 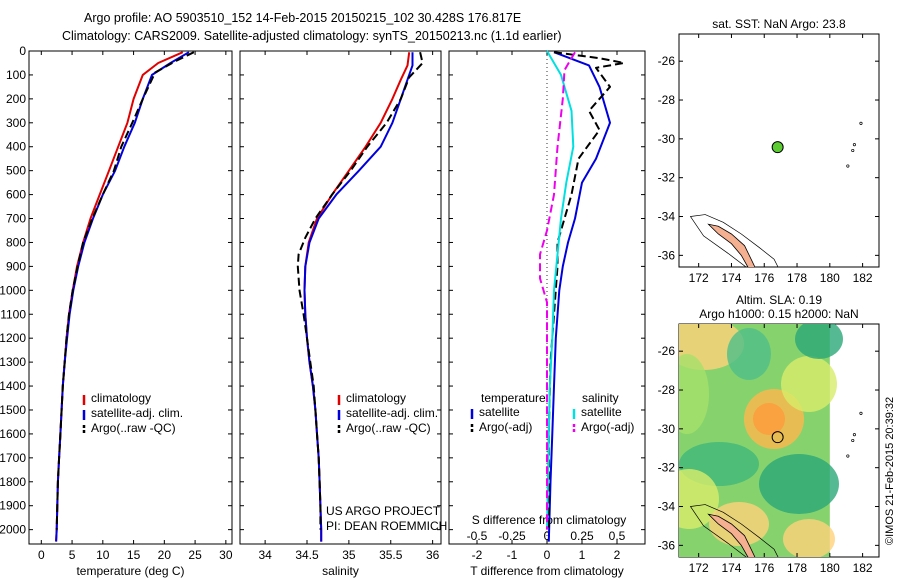 What do you see at coordinates (830, 568) in the screenshot?
I see `map-sla-xtick-label: 180` at bounding box center [830, 568].